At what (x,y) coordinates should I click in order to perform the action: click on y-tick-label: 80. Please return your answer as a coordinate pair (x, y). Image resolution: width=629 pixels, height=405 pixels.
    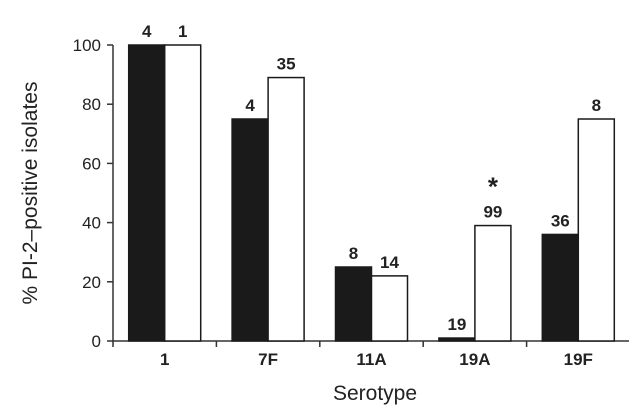
    Looking at the image, I should click on (91, 104).